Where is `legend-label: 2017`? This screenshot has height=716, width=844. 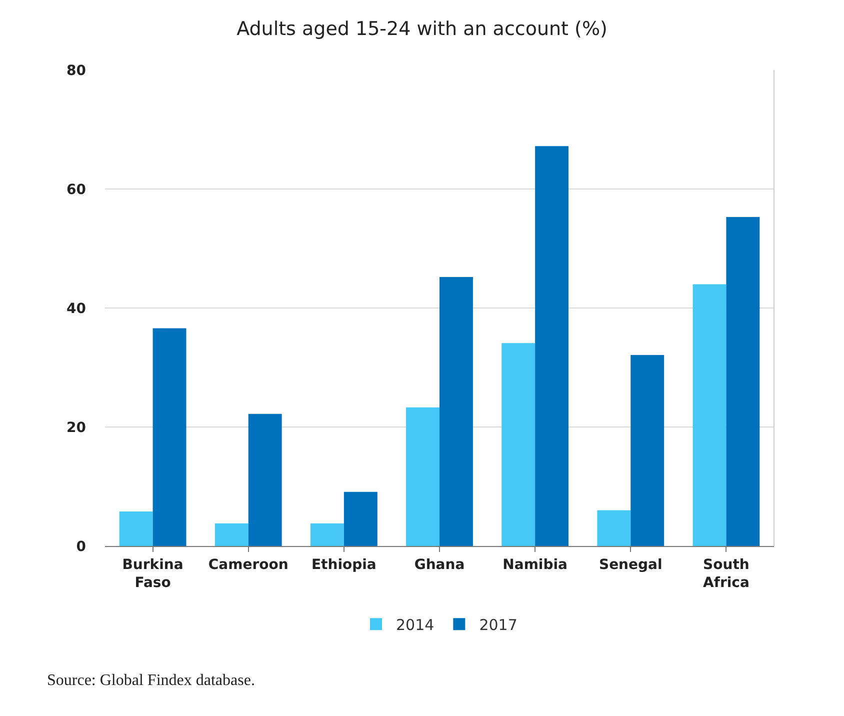 legend-label: 2017 is located at coordinates (498, 625).